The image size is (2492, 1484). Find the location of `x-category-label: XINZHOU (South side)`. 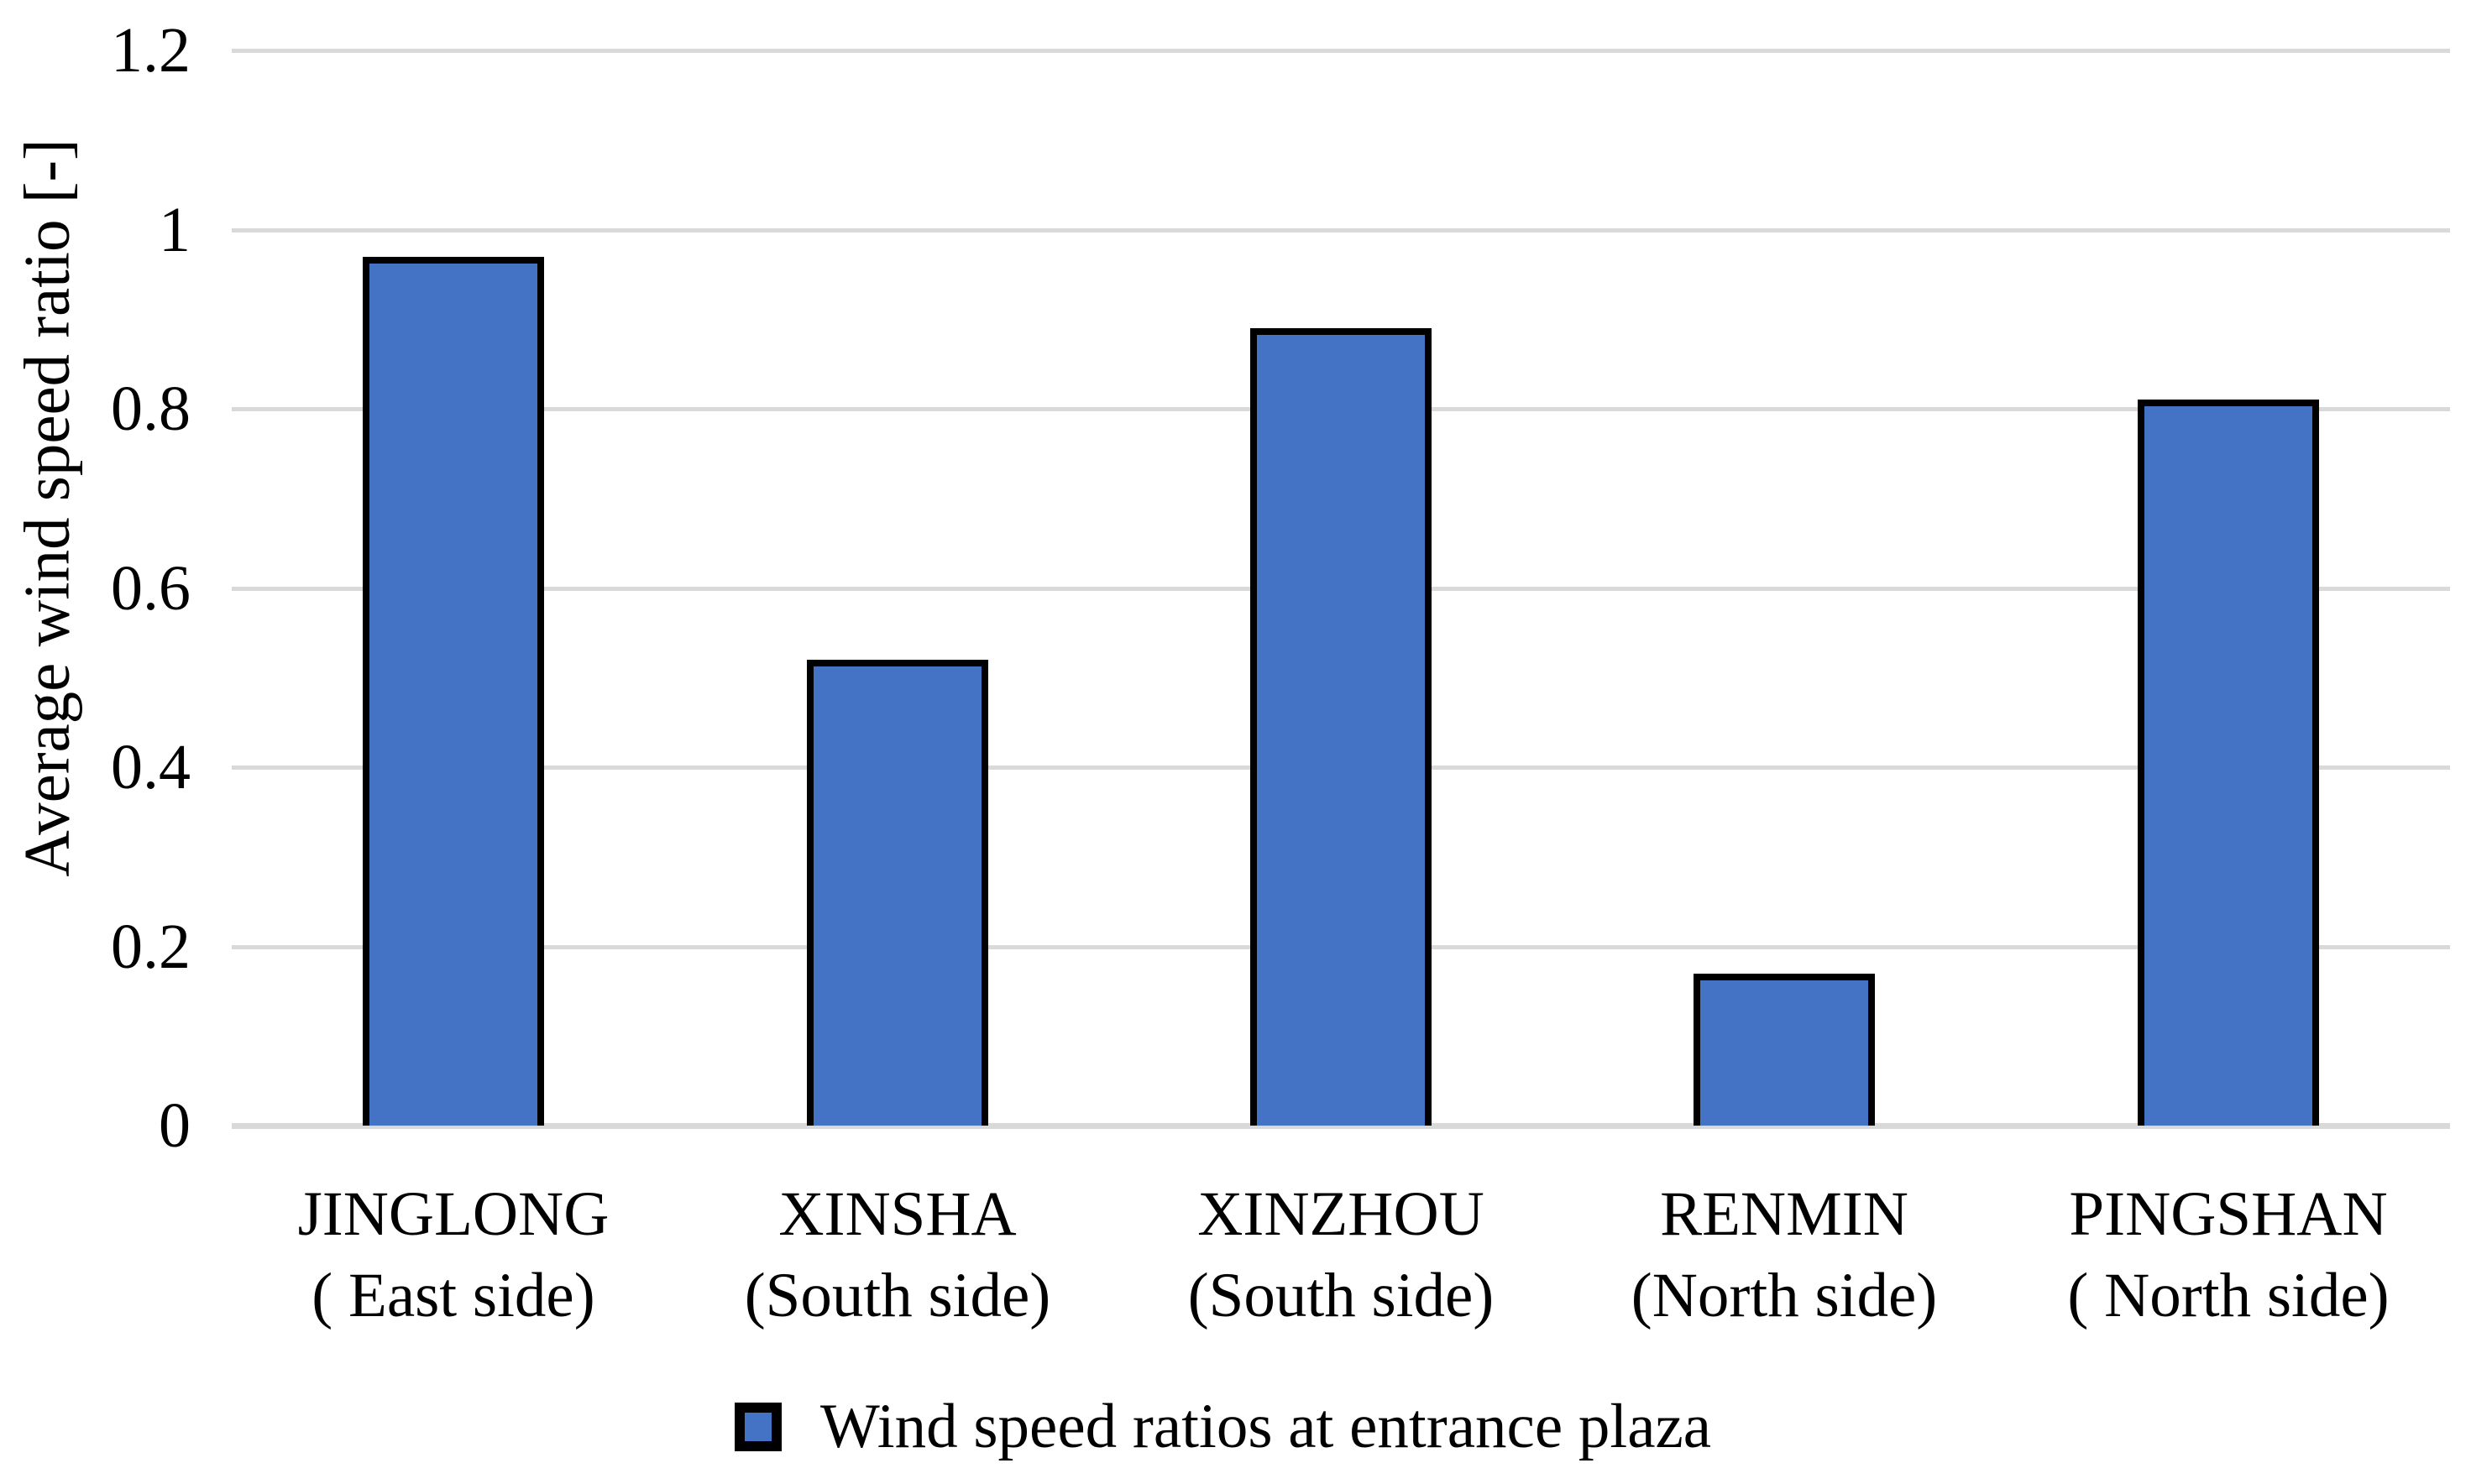

x-category-label: XINZHOU (South side) is located at coordinates (1341, 1254).